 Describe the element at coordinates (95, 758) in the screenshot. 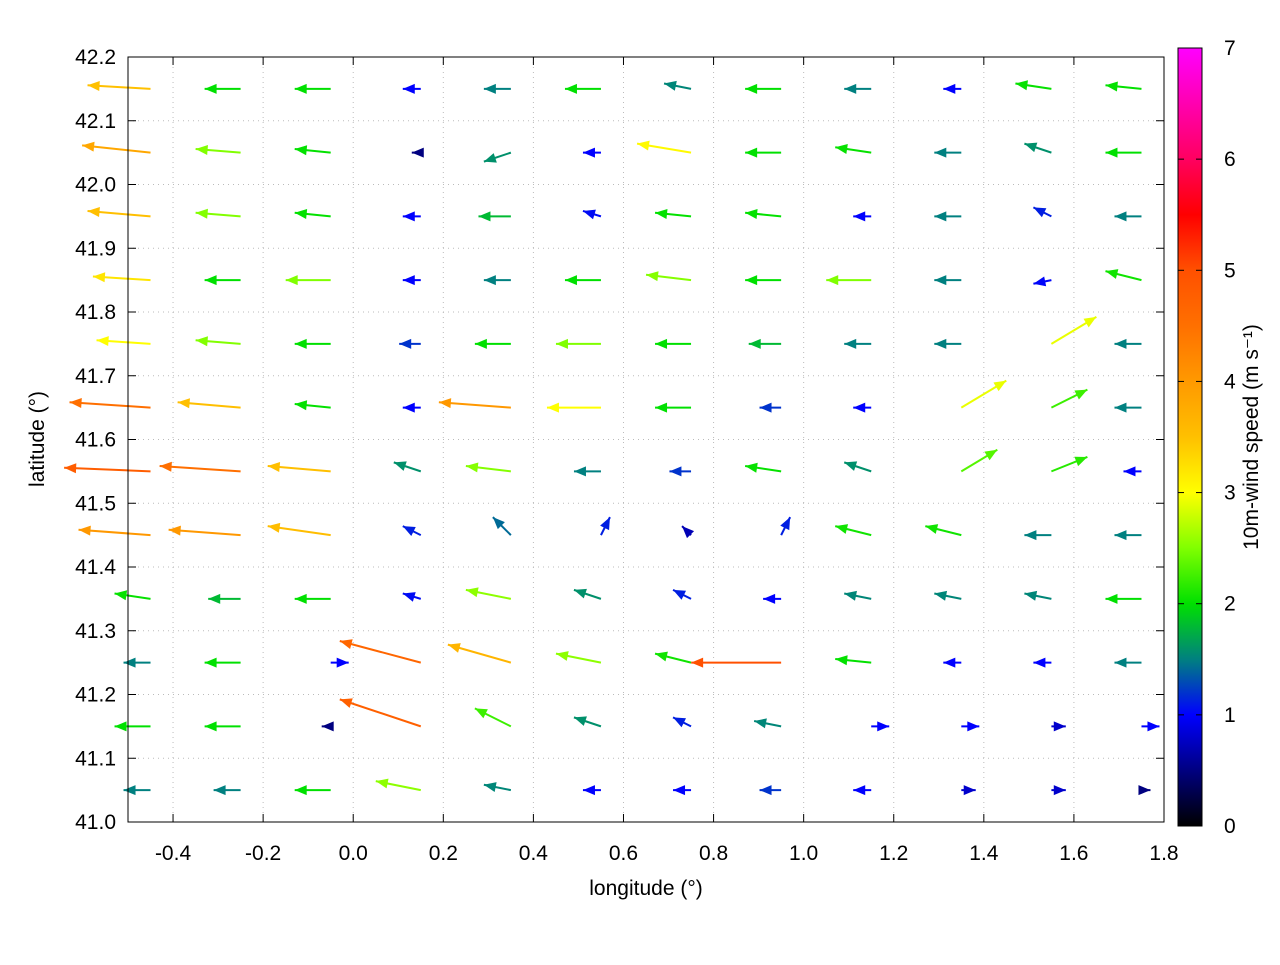

I see `y-tick-label: 41.1` at that location.